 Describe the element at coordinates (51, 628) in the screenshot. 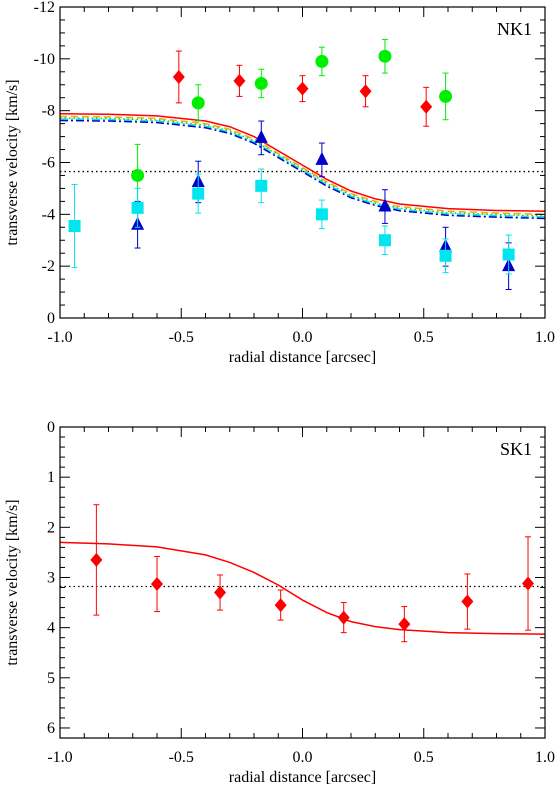

I see `y-tick-label: 4` at that location.